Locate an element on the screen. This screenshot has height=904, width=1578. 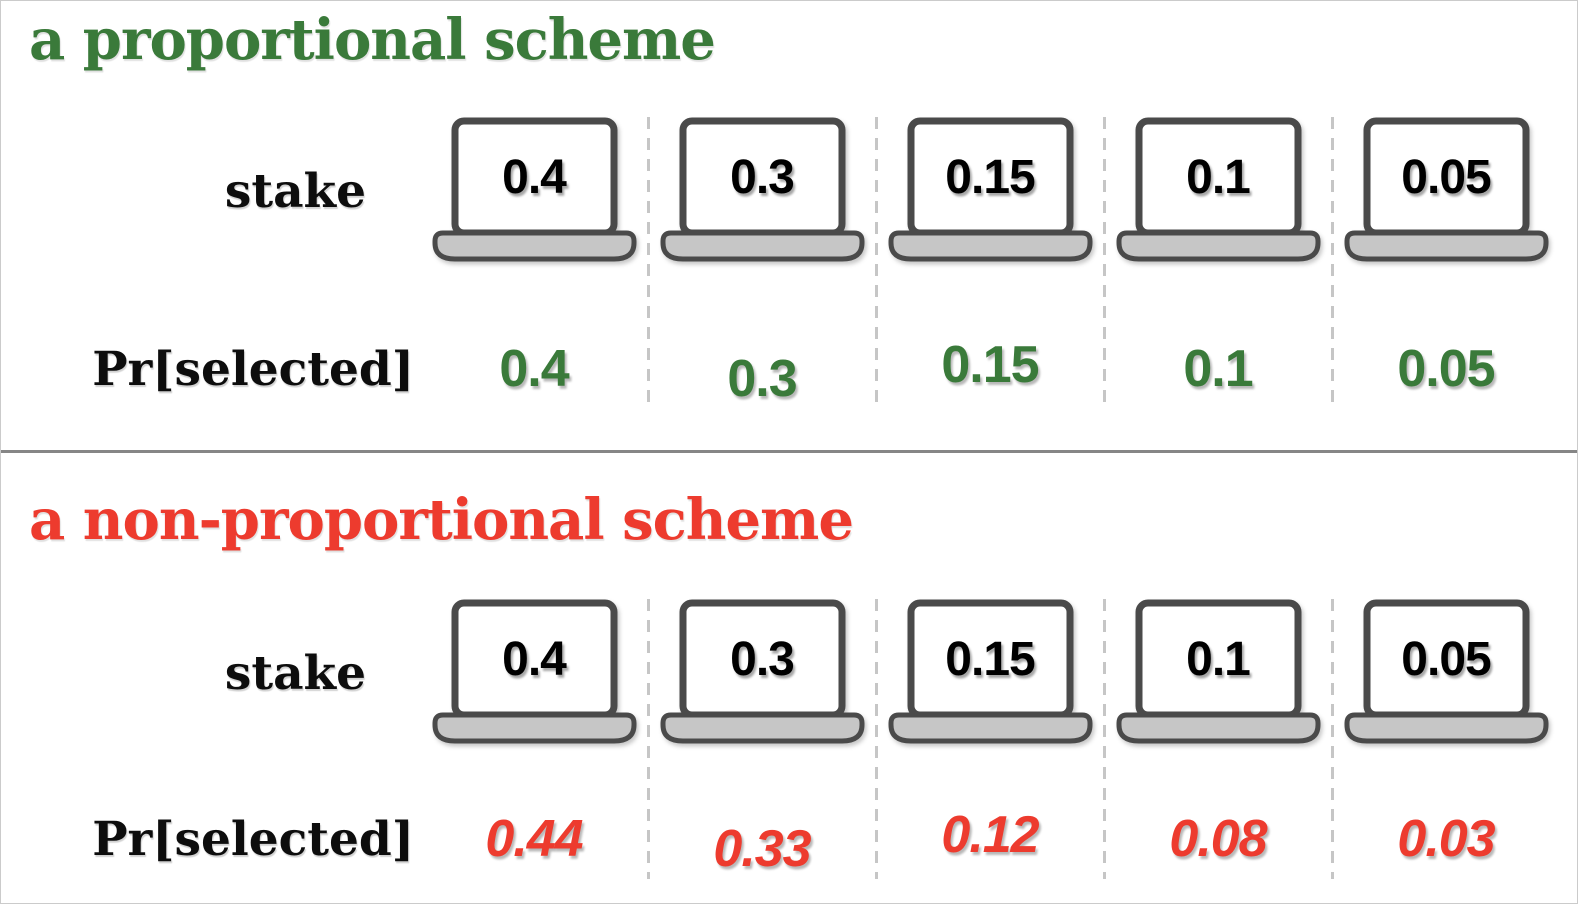
section-title: a non-proportional scheme is located at coordinates (441, 520).